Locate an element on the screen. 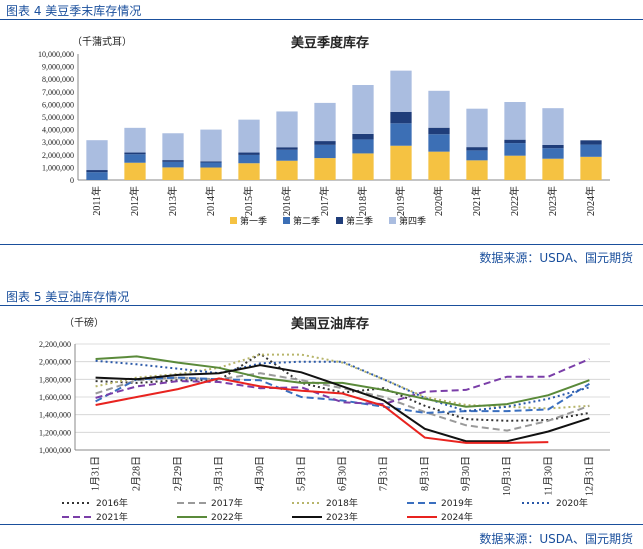  chart2-x-tick-label: 5月31日 is located at coordinates (301, 473).